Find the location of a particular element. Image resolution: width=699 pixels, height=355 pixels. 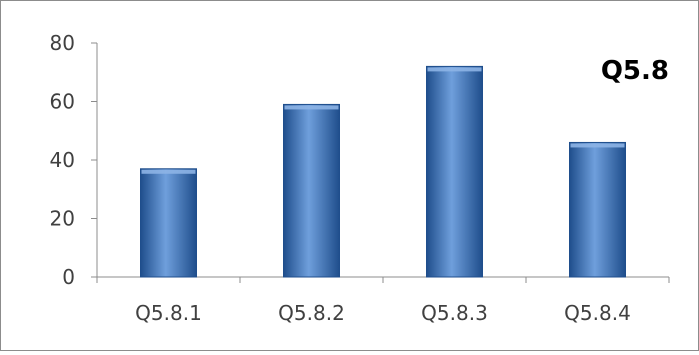

y-tick-label: 40 is located at coordinates (62, 160).